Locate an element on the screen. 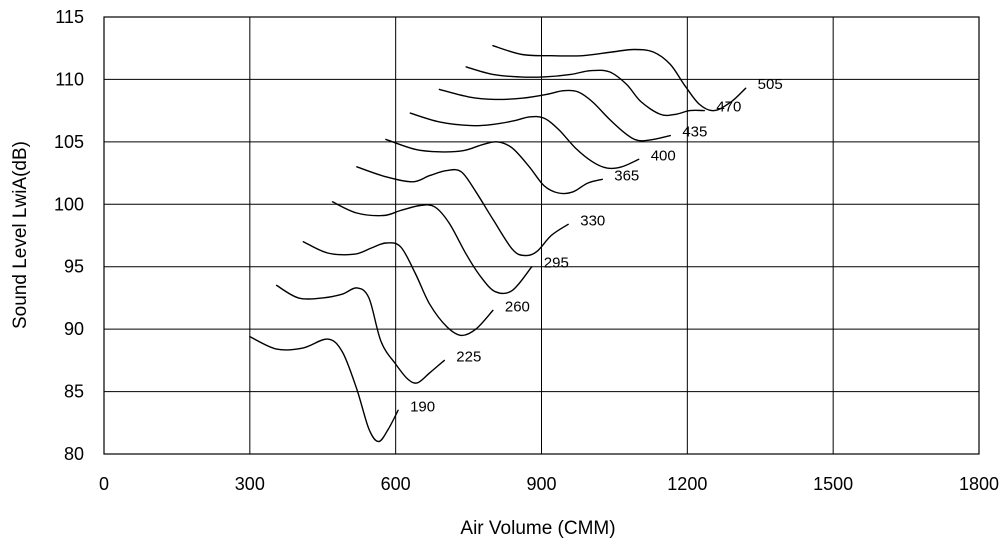 The width and height of the screenshot is (1002, 545). y-tick-label: 110 is located at coordinates (69, 79).